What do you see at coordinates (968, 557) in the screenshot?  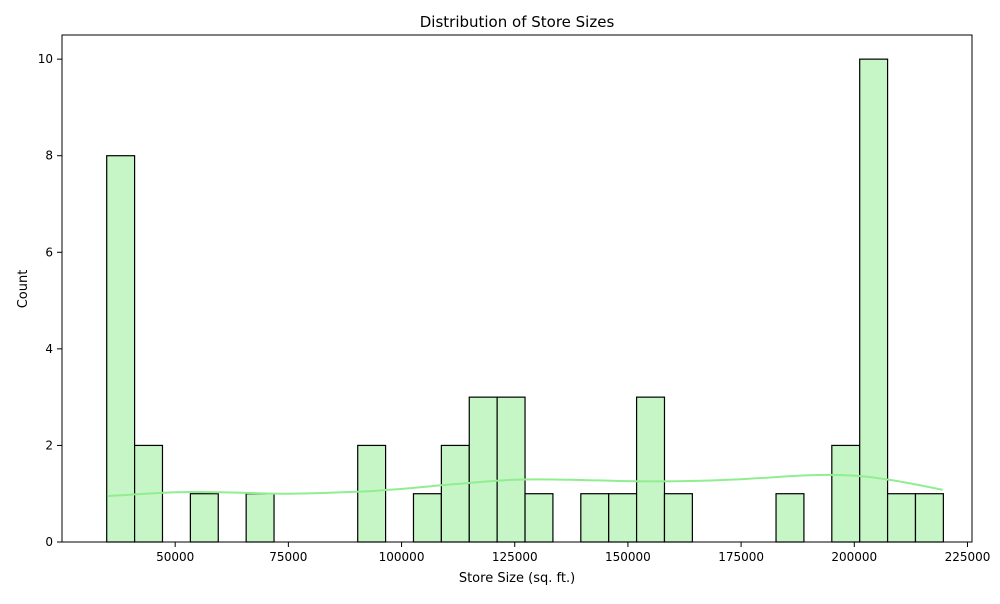 I see `x-tick-label: 225000` at bounding box center [968, 557].